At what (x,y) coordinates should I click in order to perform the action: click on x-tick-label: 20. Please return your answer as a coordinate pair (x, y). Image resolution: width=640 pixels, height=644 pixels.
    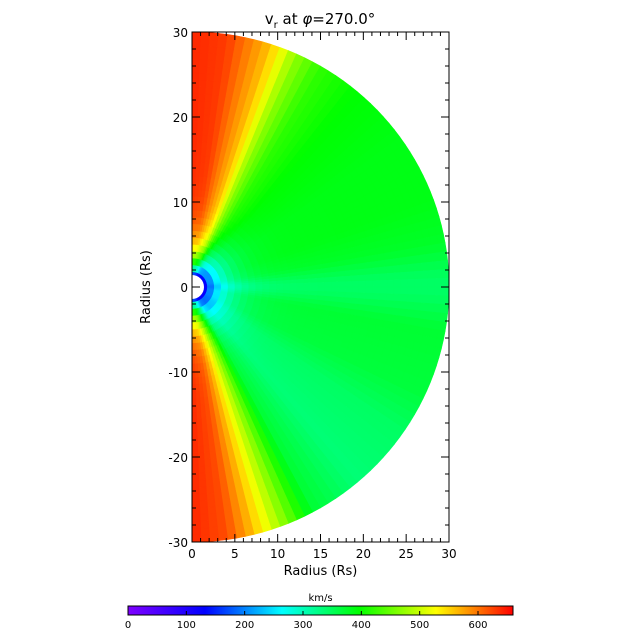
    Looking at the image, I should click on (363, 554).